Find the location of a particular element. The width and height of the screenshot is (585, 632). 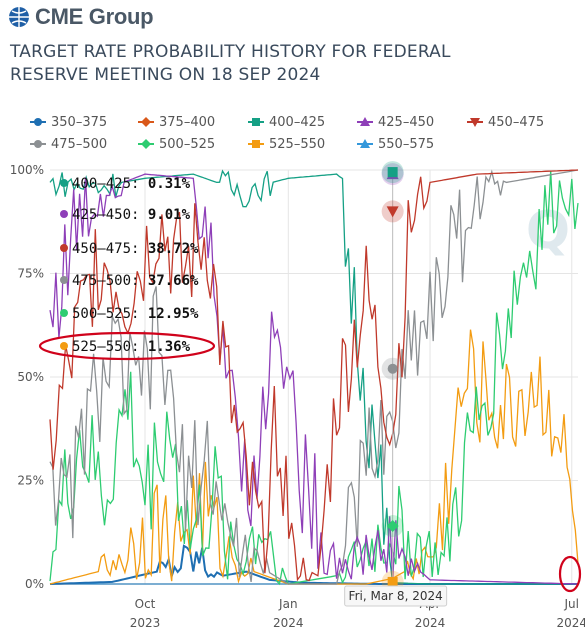

tooltip-row-450-475: 450–475: 38.72% is located at coordinates (129, 249).